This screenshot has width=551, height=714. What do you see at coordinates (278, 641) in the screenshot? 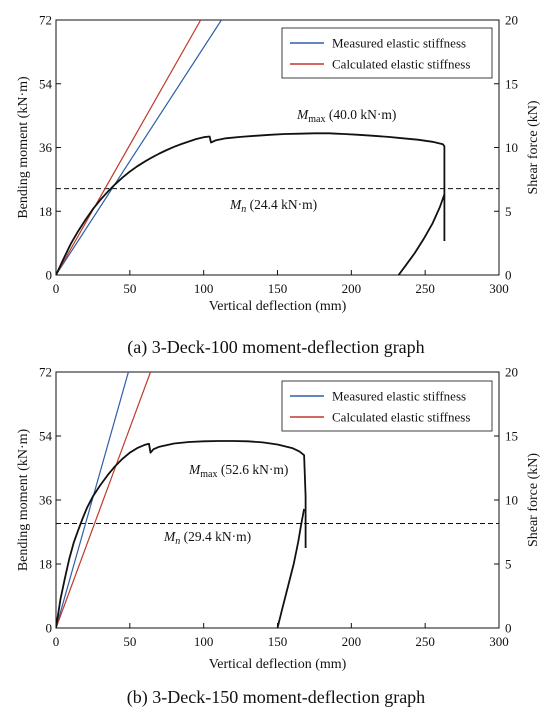
I see `chart-b-x-tick-label: 150` at bounding box center [278, 641].